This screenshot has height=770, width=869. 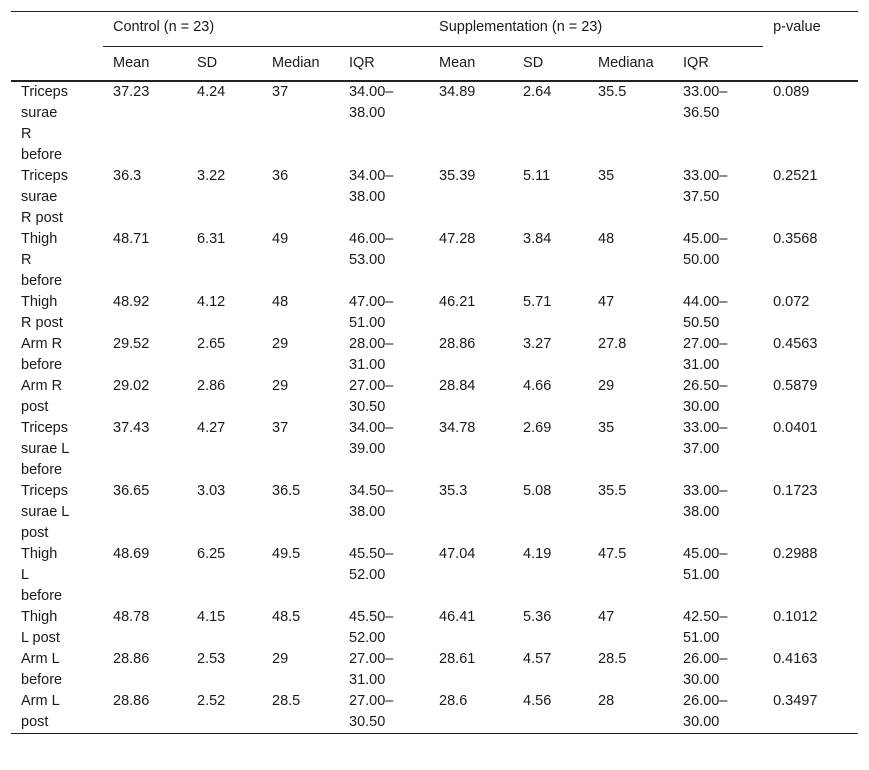 I want to click on control-iqr-header: IQR, so click(x=384, y=64).